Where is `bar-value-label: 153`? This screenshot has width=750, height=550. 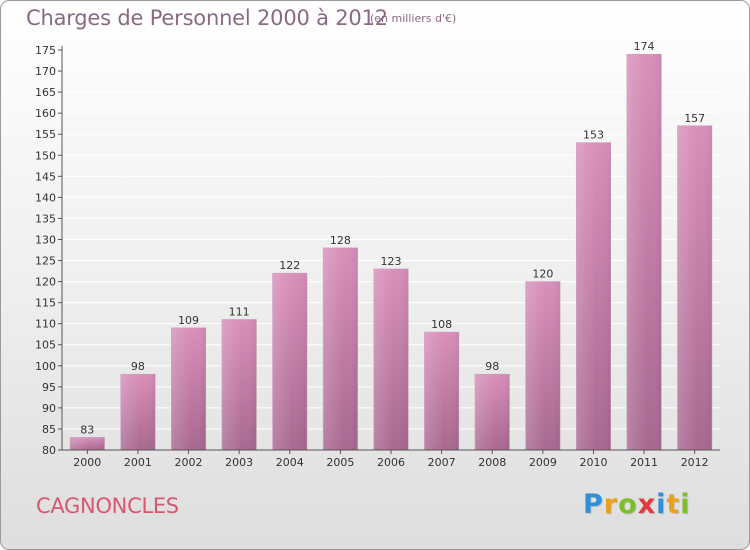 bar-value-label: 153 is located at coordinates (593, 135).